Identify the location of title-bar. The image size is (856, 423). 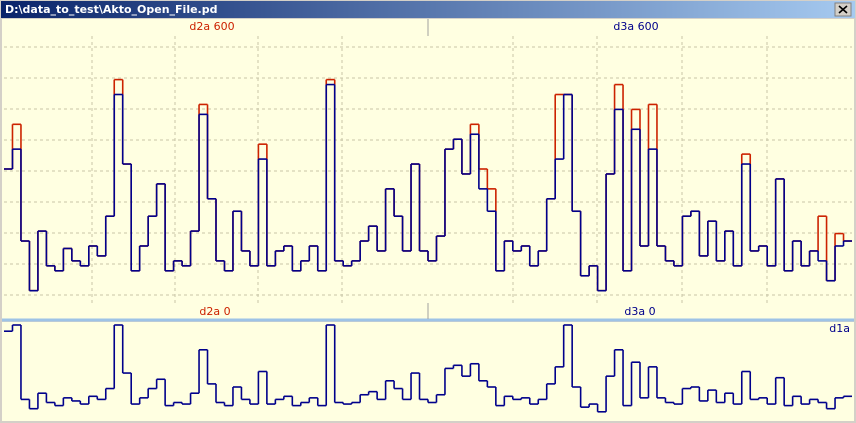
(428, 9).